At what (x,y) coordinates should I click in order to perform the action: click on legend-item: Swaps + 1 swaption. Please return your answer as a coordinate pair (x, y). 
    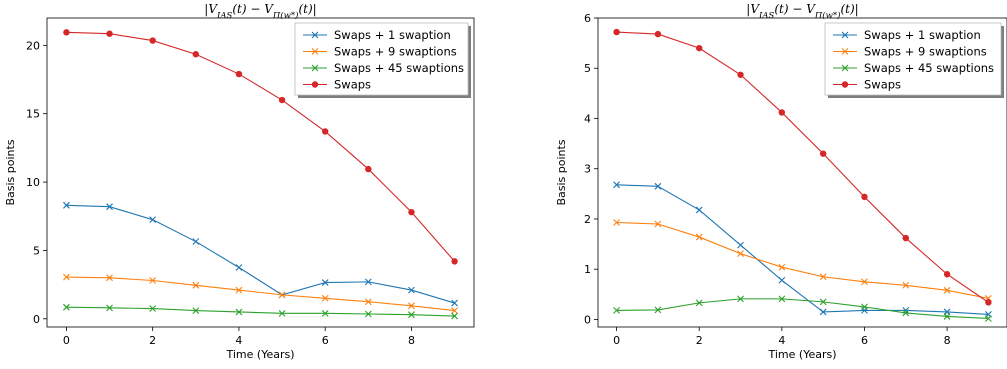
    Looking at the image, I should click on (377, 35).